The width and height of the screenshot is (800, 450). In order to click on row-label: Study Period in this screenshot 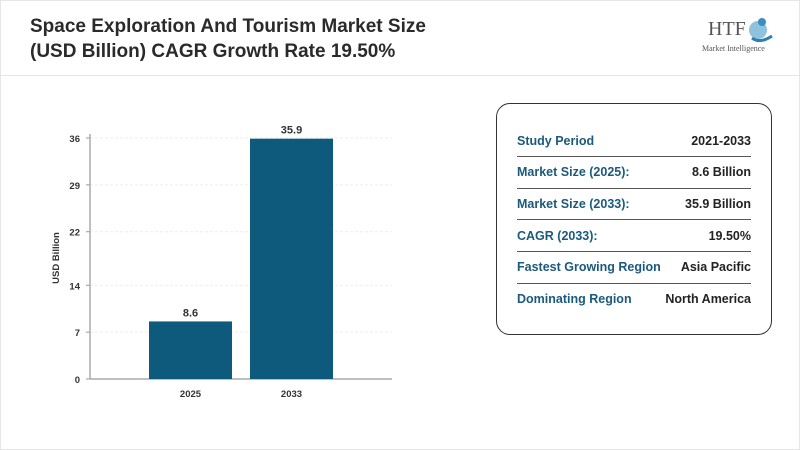, I will do `click(556, 140)`.